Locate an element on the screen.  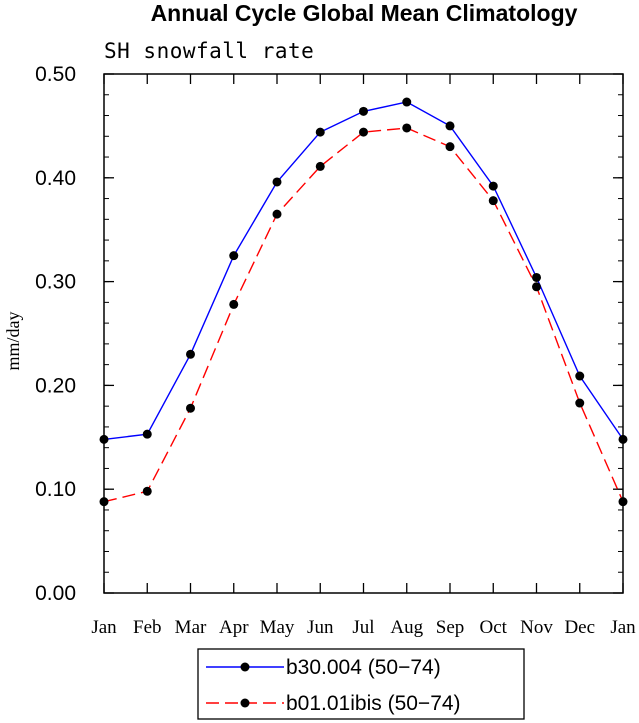
y-tick-label: 0.40 is located at coordinates (55, 178).